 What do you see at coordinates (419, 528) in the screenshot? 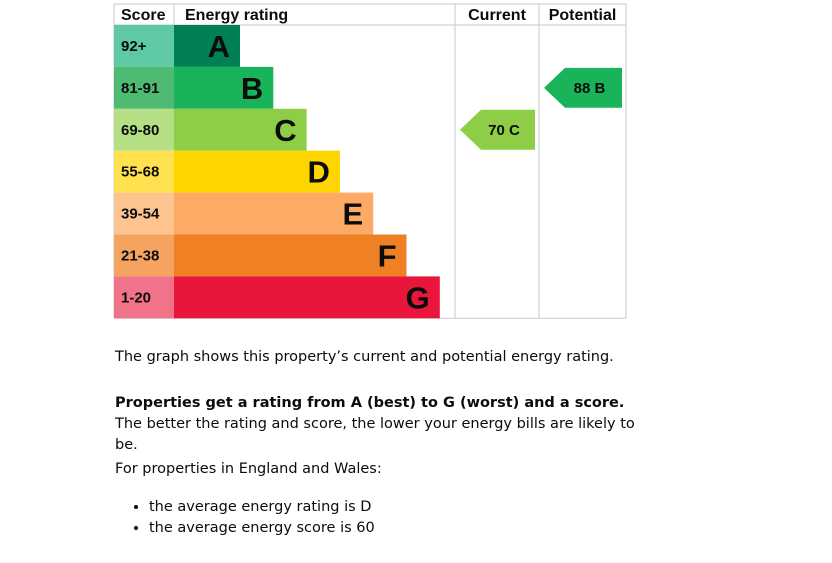
I see `average-score-item: the average energy score is 60` at bounding box center [419, 528].